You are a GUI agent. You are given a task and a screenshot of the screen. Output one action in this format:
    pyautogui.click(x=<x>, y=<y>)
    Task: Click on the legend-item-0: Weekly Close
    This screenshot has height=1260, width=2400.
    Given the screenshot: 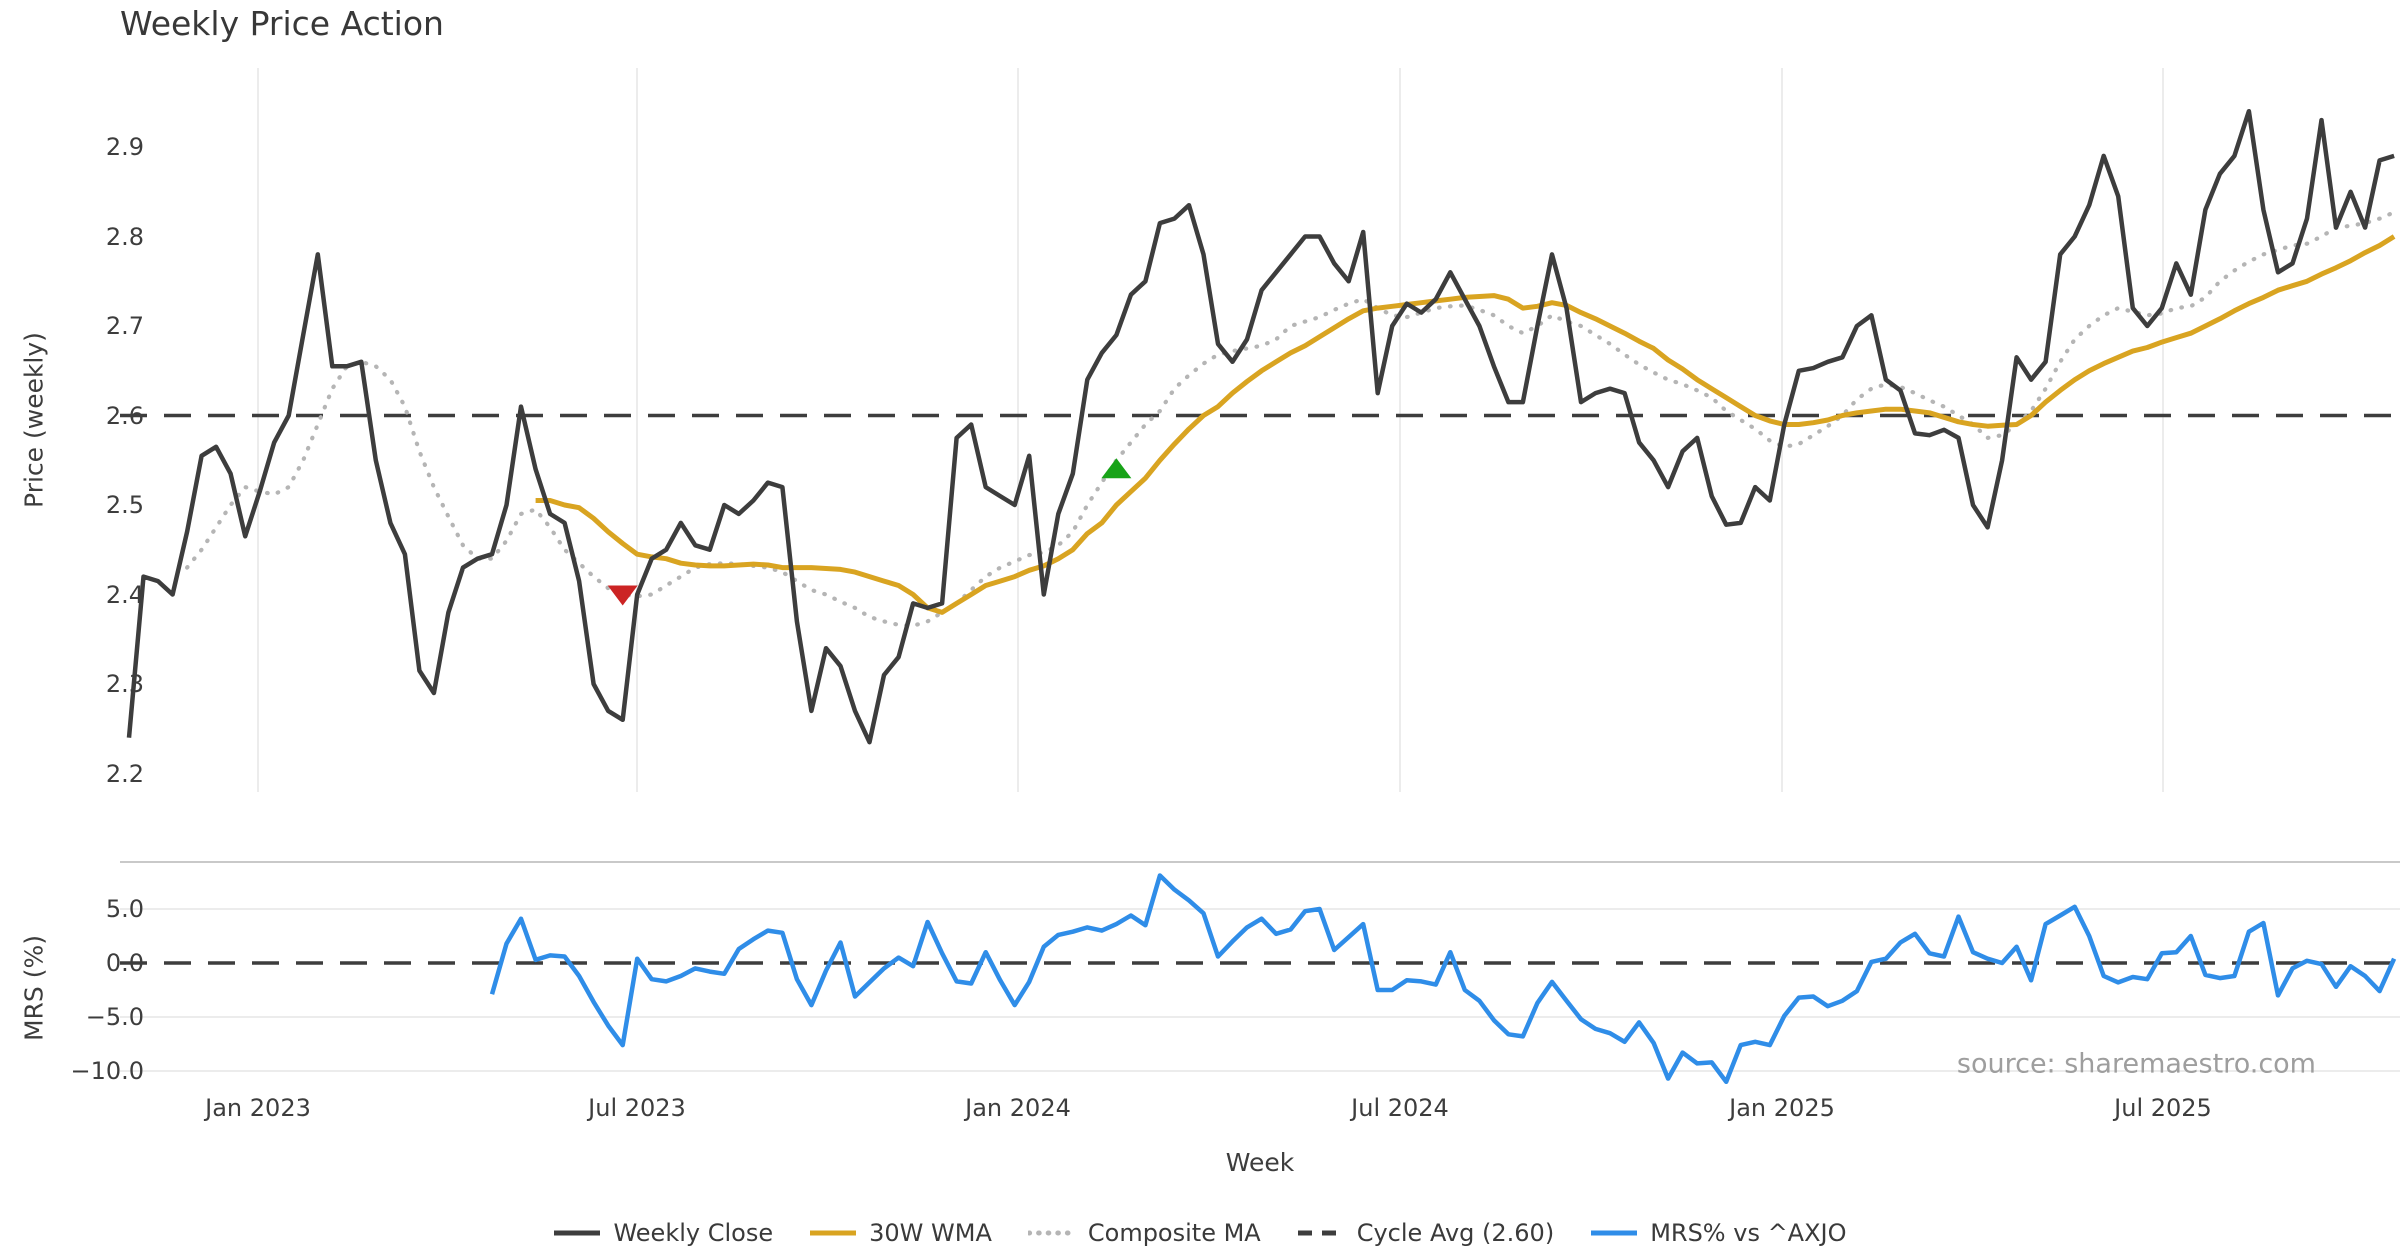 What is the action you would take?
    pyautogui.click(x=663, y=1233)
    